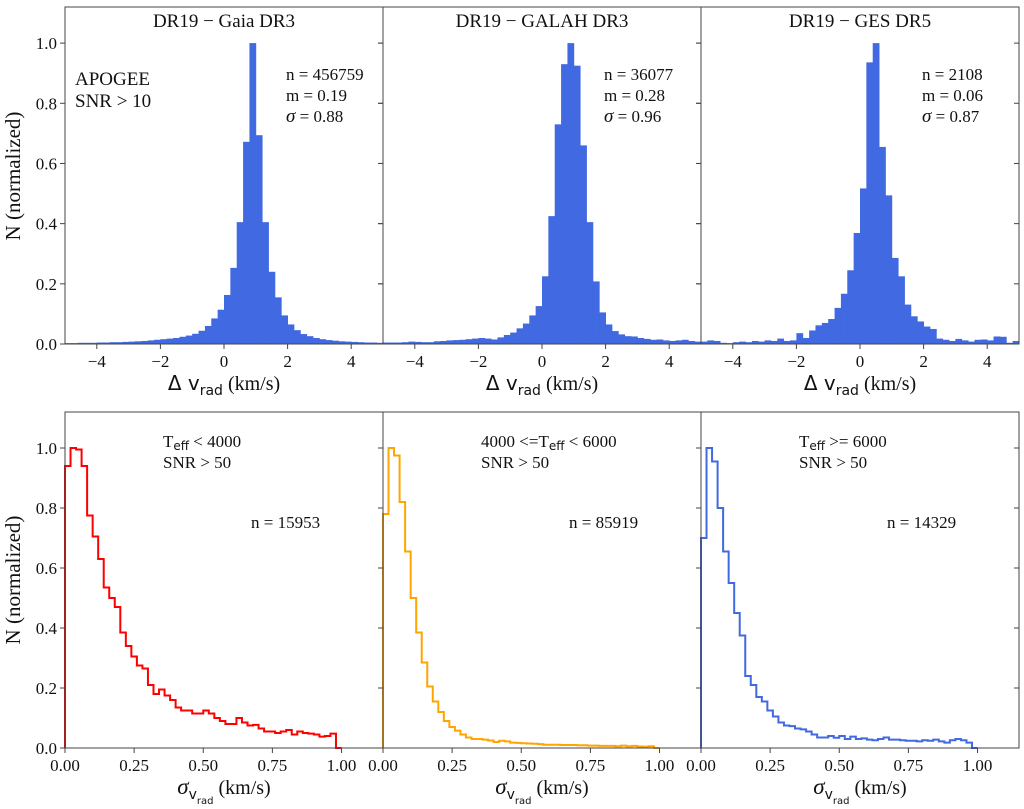 The height and width of the screenshot is (809, 1024). Describe the element at coordinates (285, 522) in the screenshot. I see `stat-n: n = 15953` at that location.